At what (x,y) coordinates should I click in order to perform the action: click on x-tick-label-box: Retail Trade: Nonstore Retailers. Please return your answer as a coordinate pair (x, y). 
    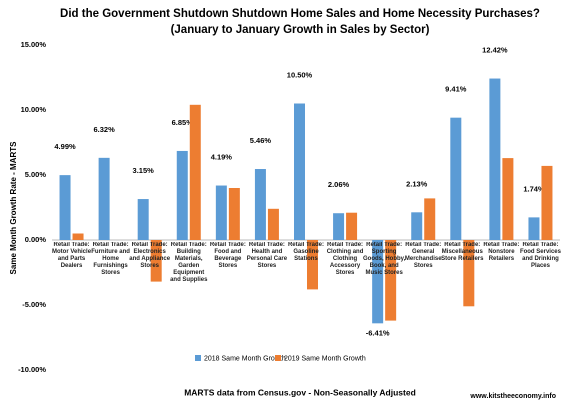
    Looking at the image, I should click on (501, 252).